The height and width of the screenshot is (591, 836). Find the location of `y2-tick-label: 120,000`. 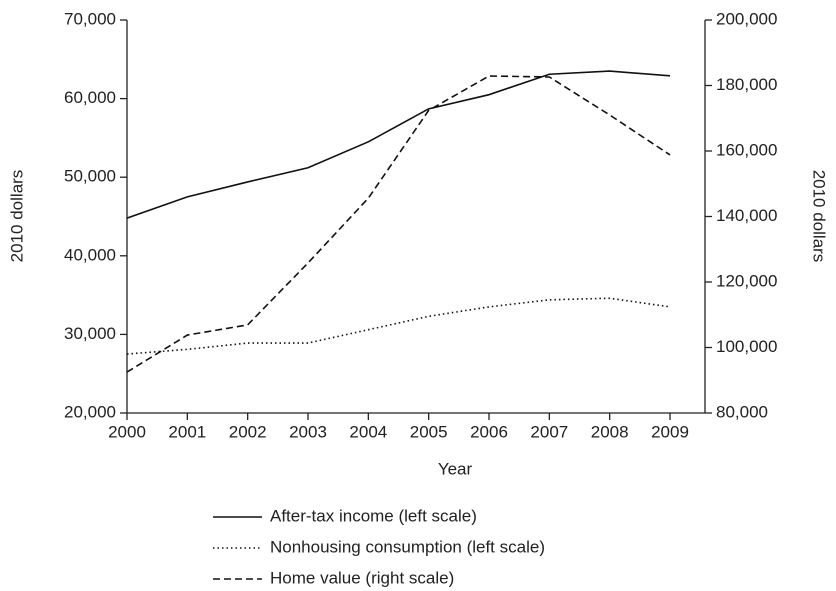

y2-tick-label: 120,000 is located at coordinates (746, 280).